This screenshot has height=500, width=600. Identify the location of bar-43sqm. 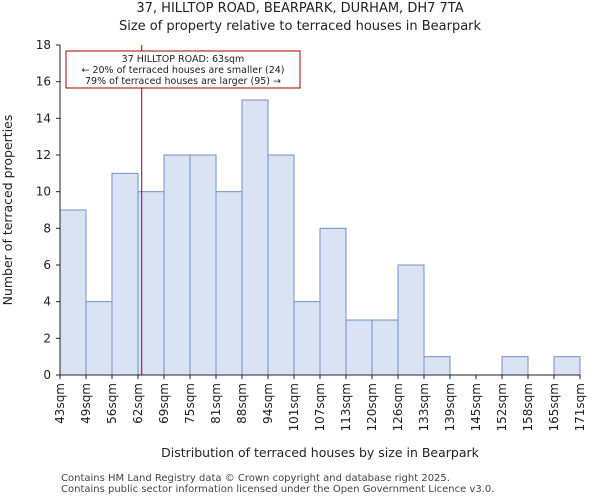
(73, 292).